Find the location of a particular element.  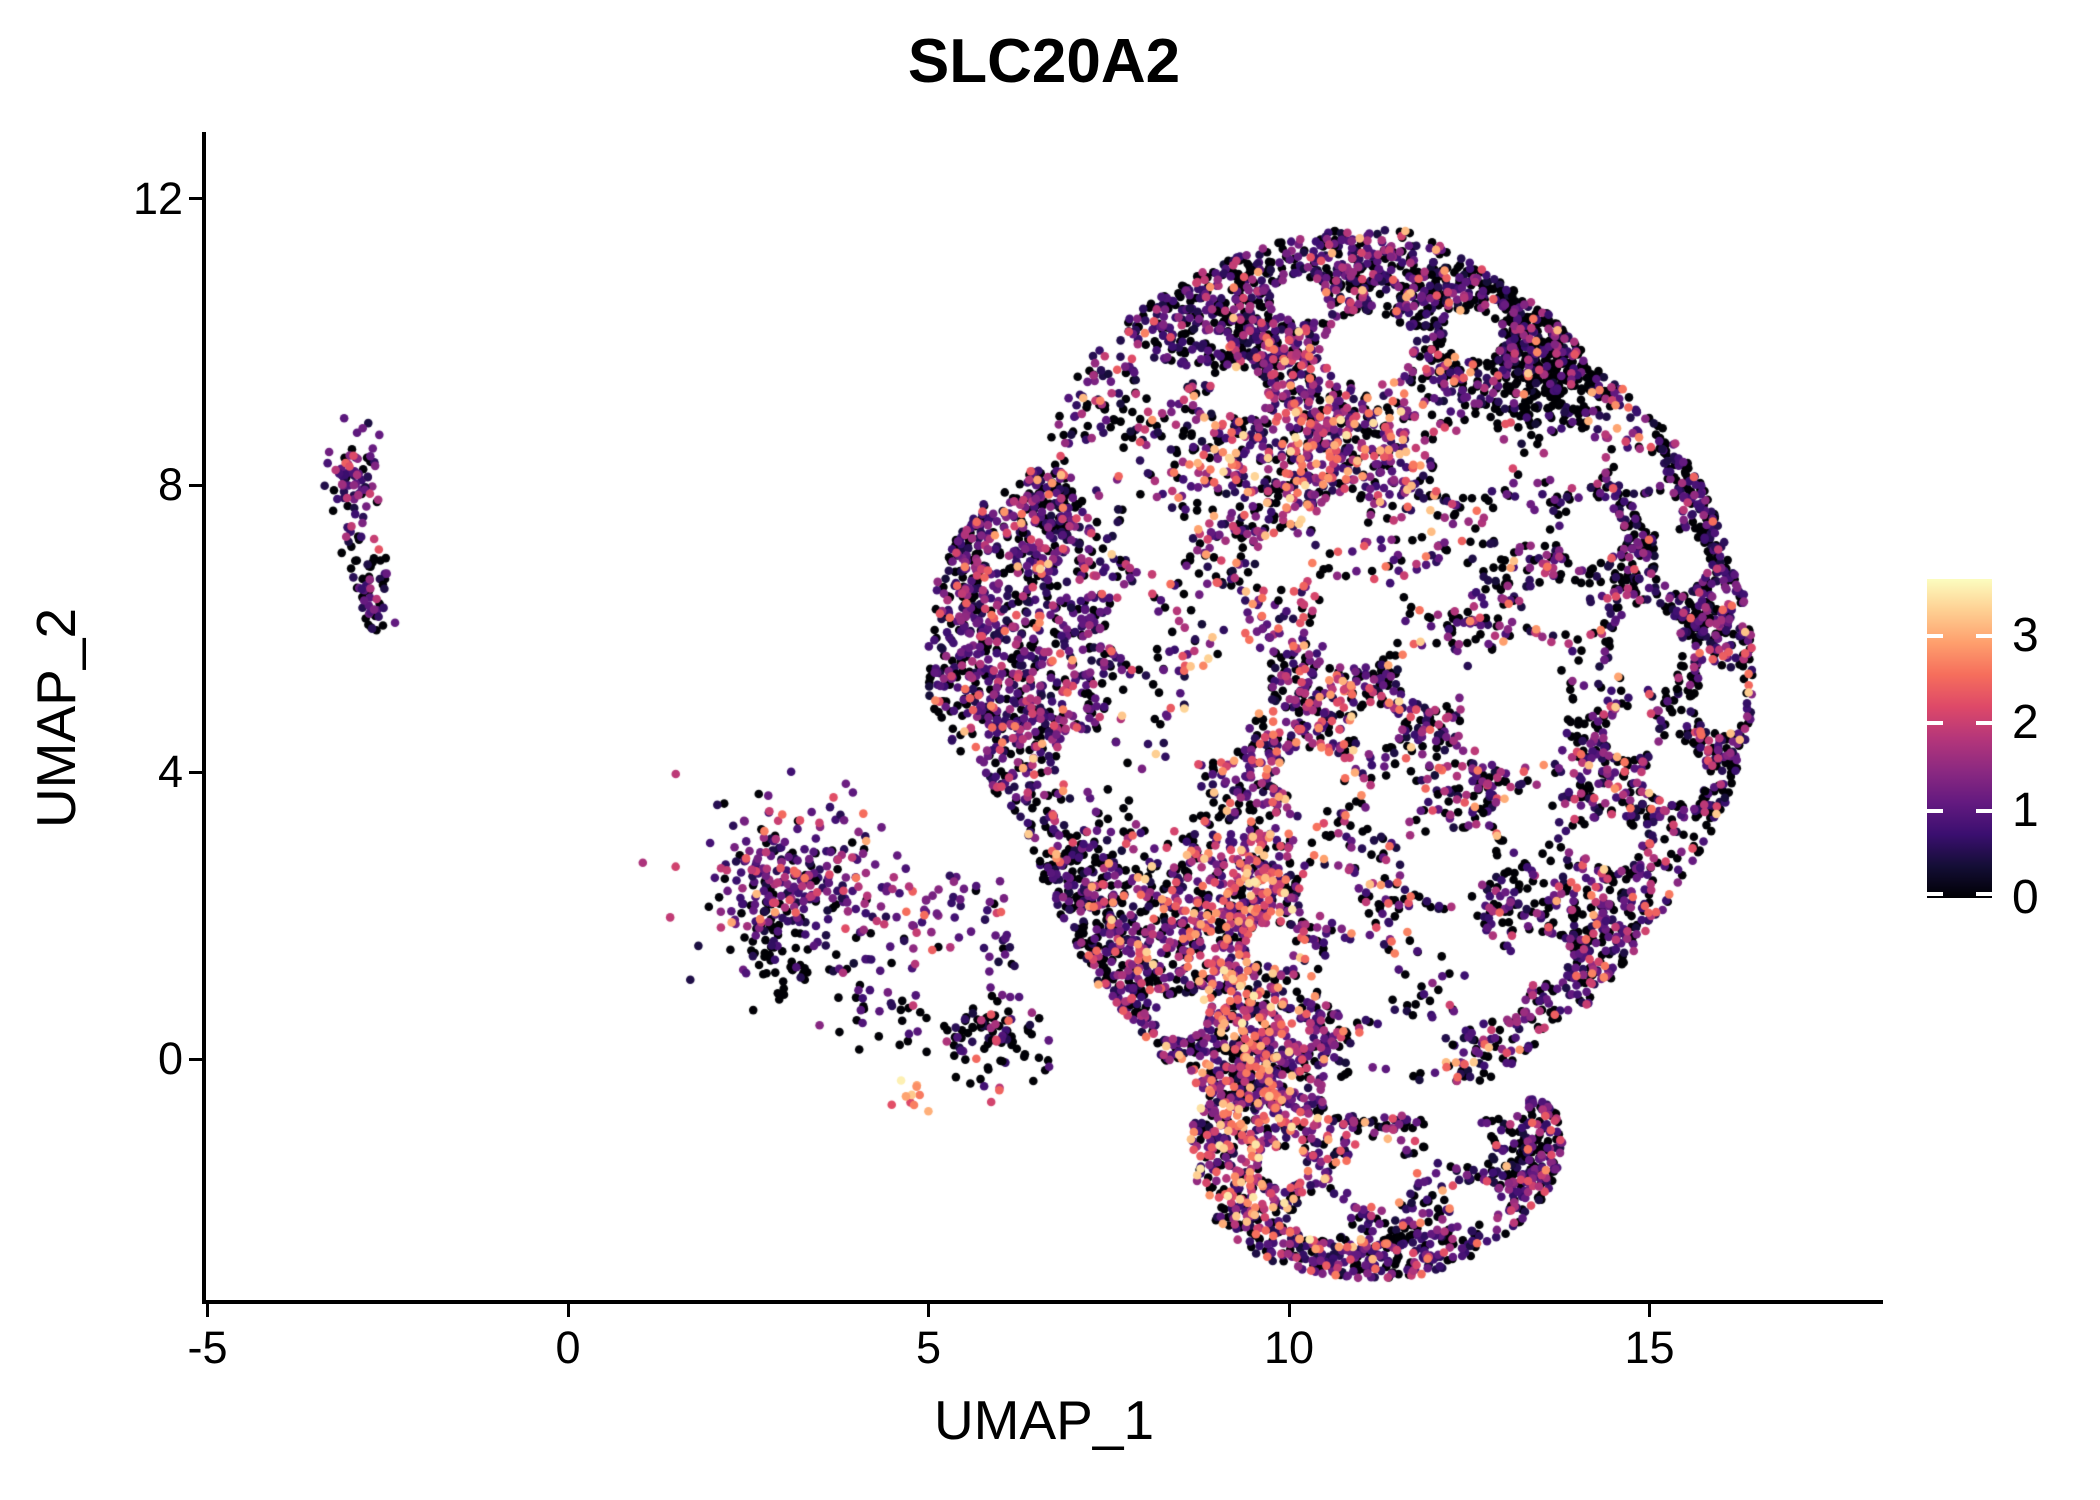

x-axis-line is located at coordinates (1042, 1302).